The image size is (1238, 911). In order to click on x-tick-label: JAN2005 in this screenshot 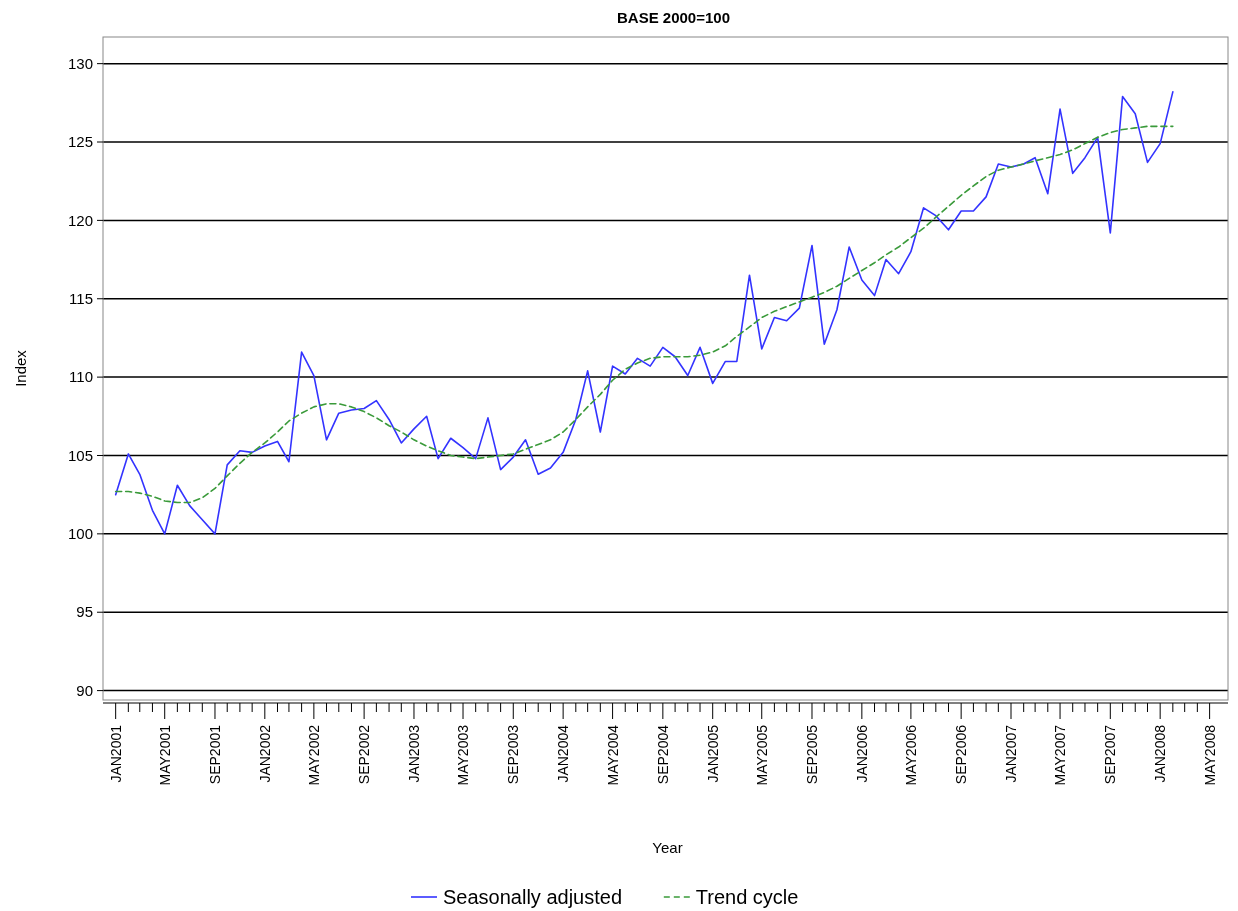, I will do `click(712, 753)`.